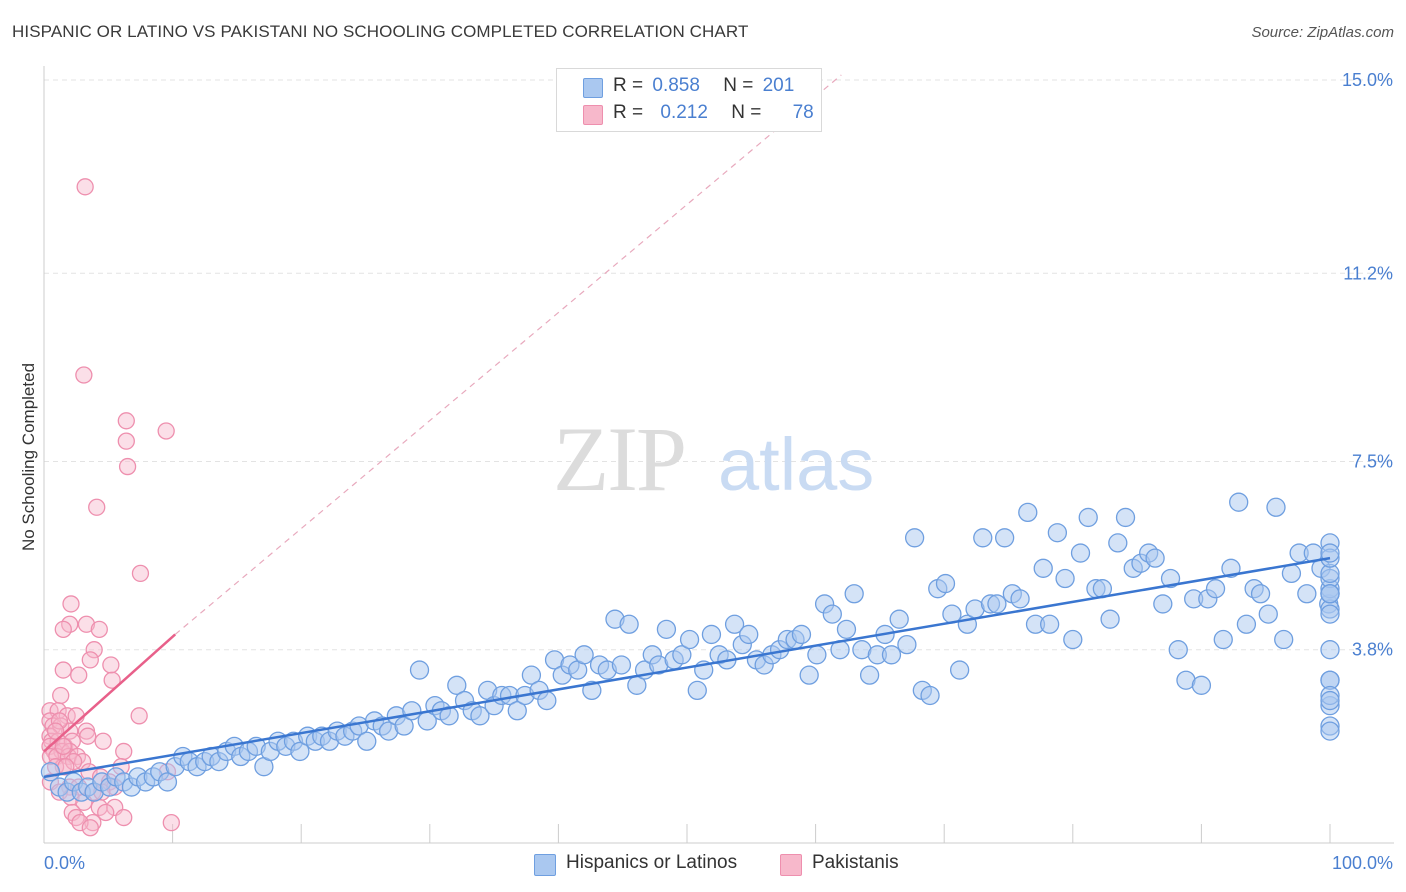  I want to click on legend-n-value: 201, so click(778, 85).